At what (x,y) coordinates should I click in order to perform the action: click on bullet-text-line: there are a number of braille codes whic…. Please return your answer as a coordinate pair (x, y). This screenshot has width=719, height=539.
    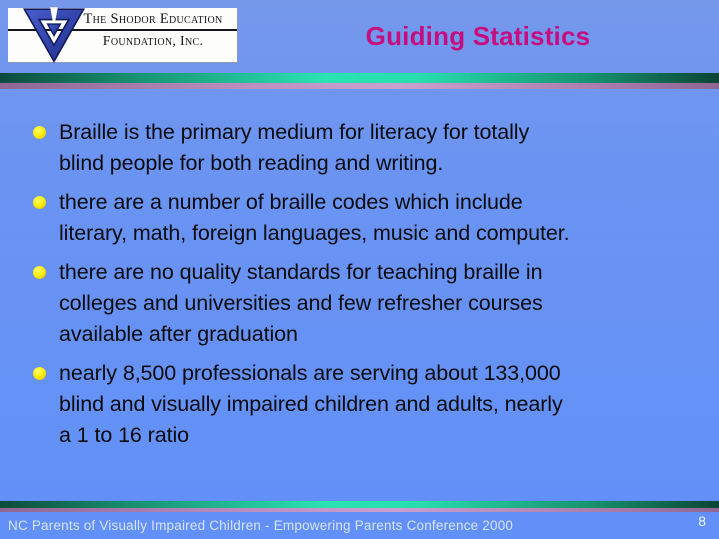
    Looking at the image, I should click on (291, 202).